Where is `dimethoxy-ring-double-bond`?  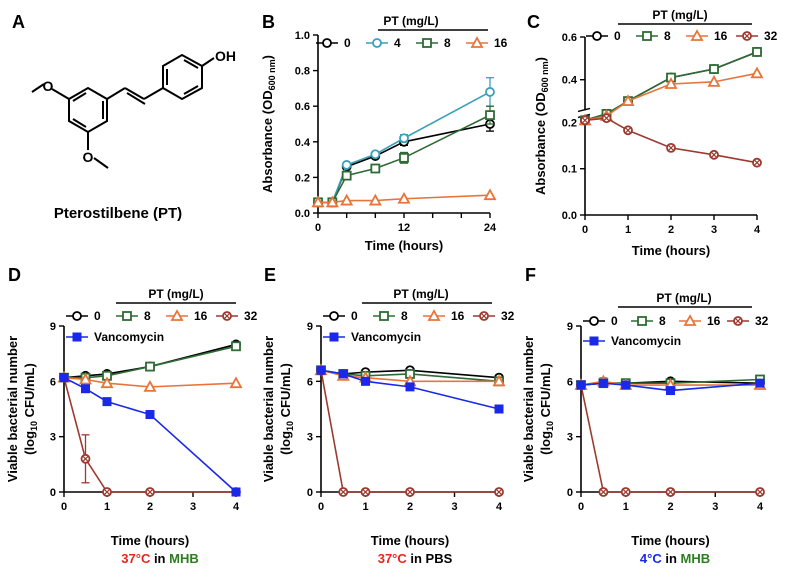 dimethoxy-ring-double-bond is located at coordinates (79, 97).